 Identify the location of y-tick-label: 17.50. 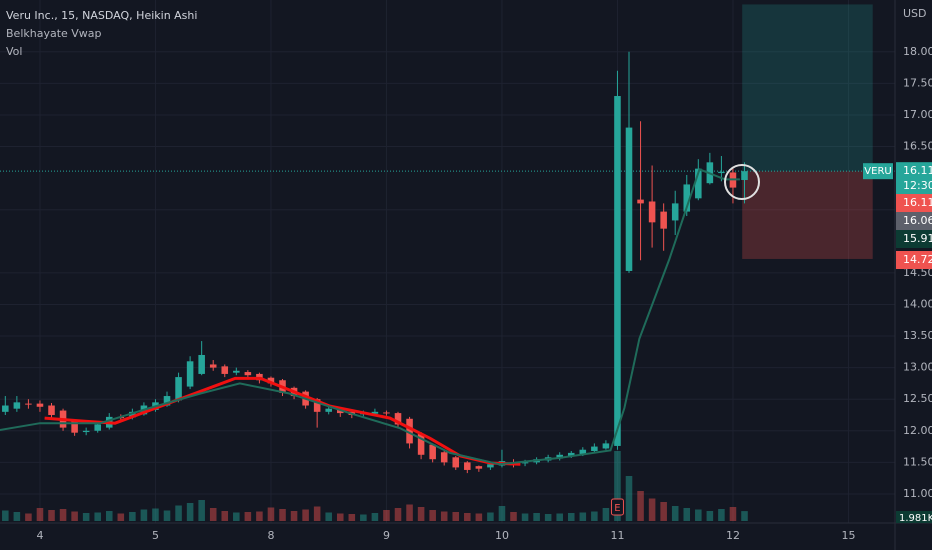
(917, 82).